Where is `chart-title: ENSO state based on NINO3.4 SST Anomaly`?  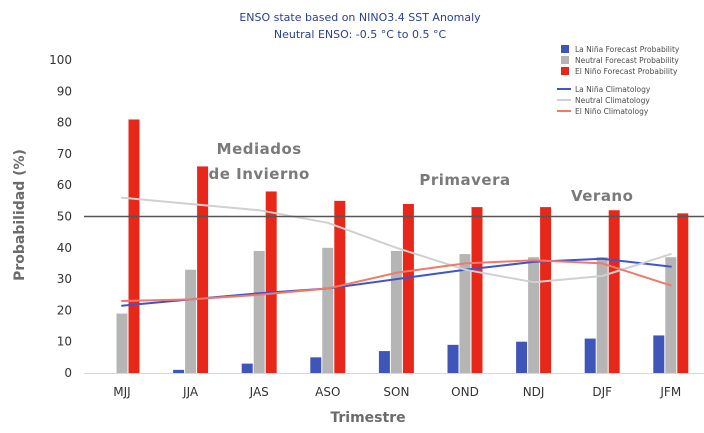 chart-title: ENSO state based on NINO3.4 SST Anomaly is located at coordinates (360, 17).